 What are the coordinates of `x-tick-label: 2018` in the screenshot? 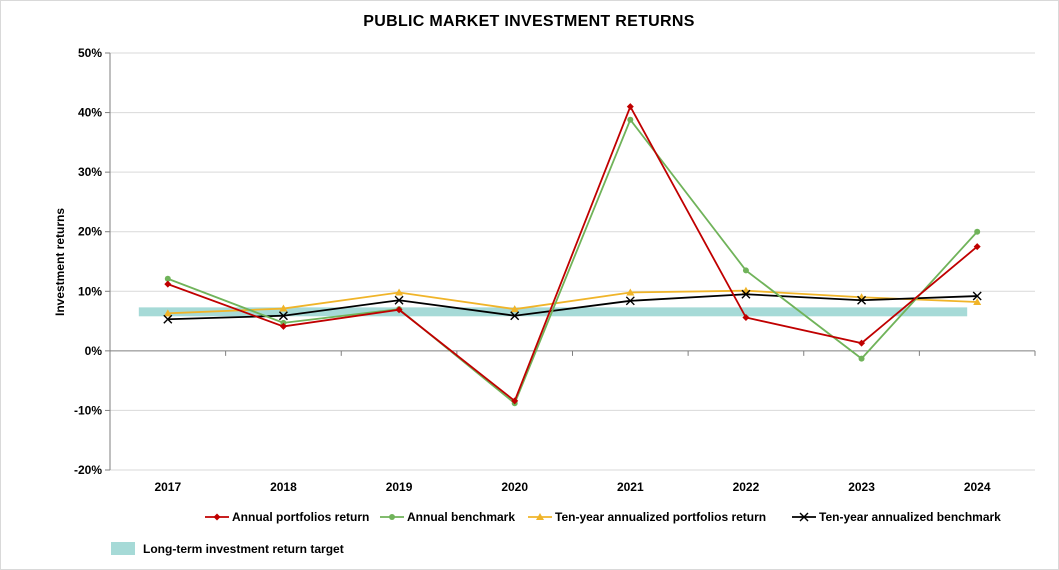 It's located at (283, 487).